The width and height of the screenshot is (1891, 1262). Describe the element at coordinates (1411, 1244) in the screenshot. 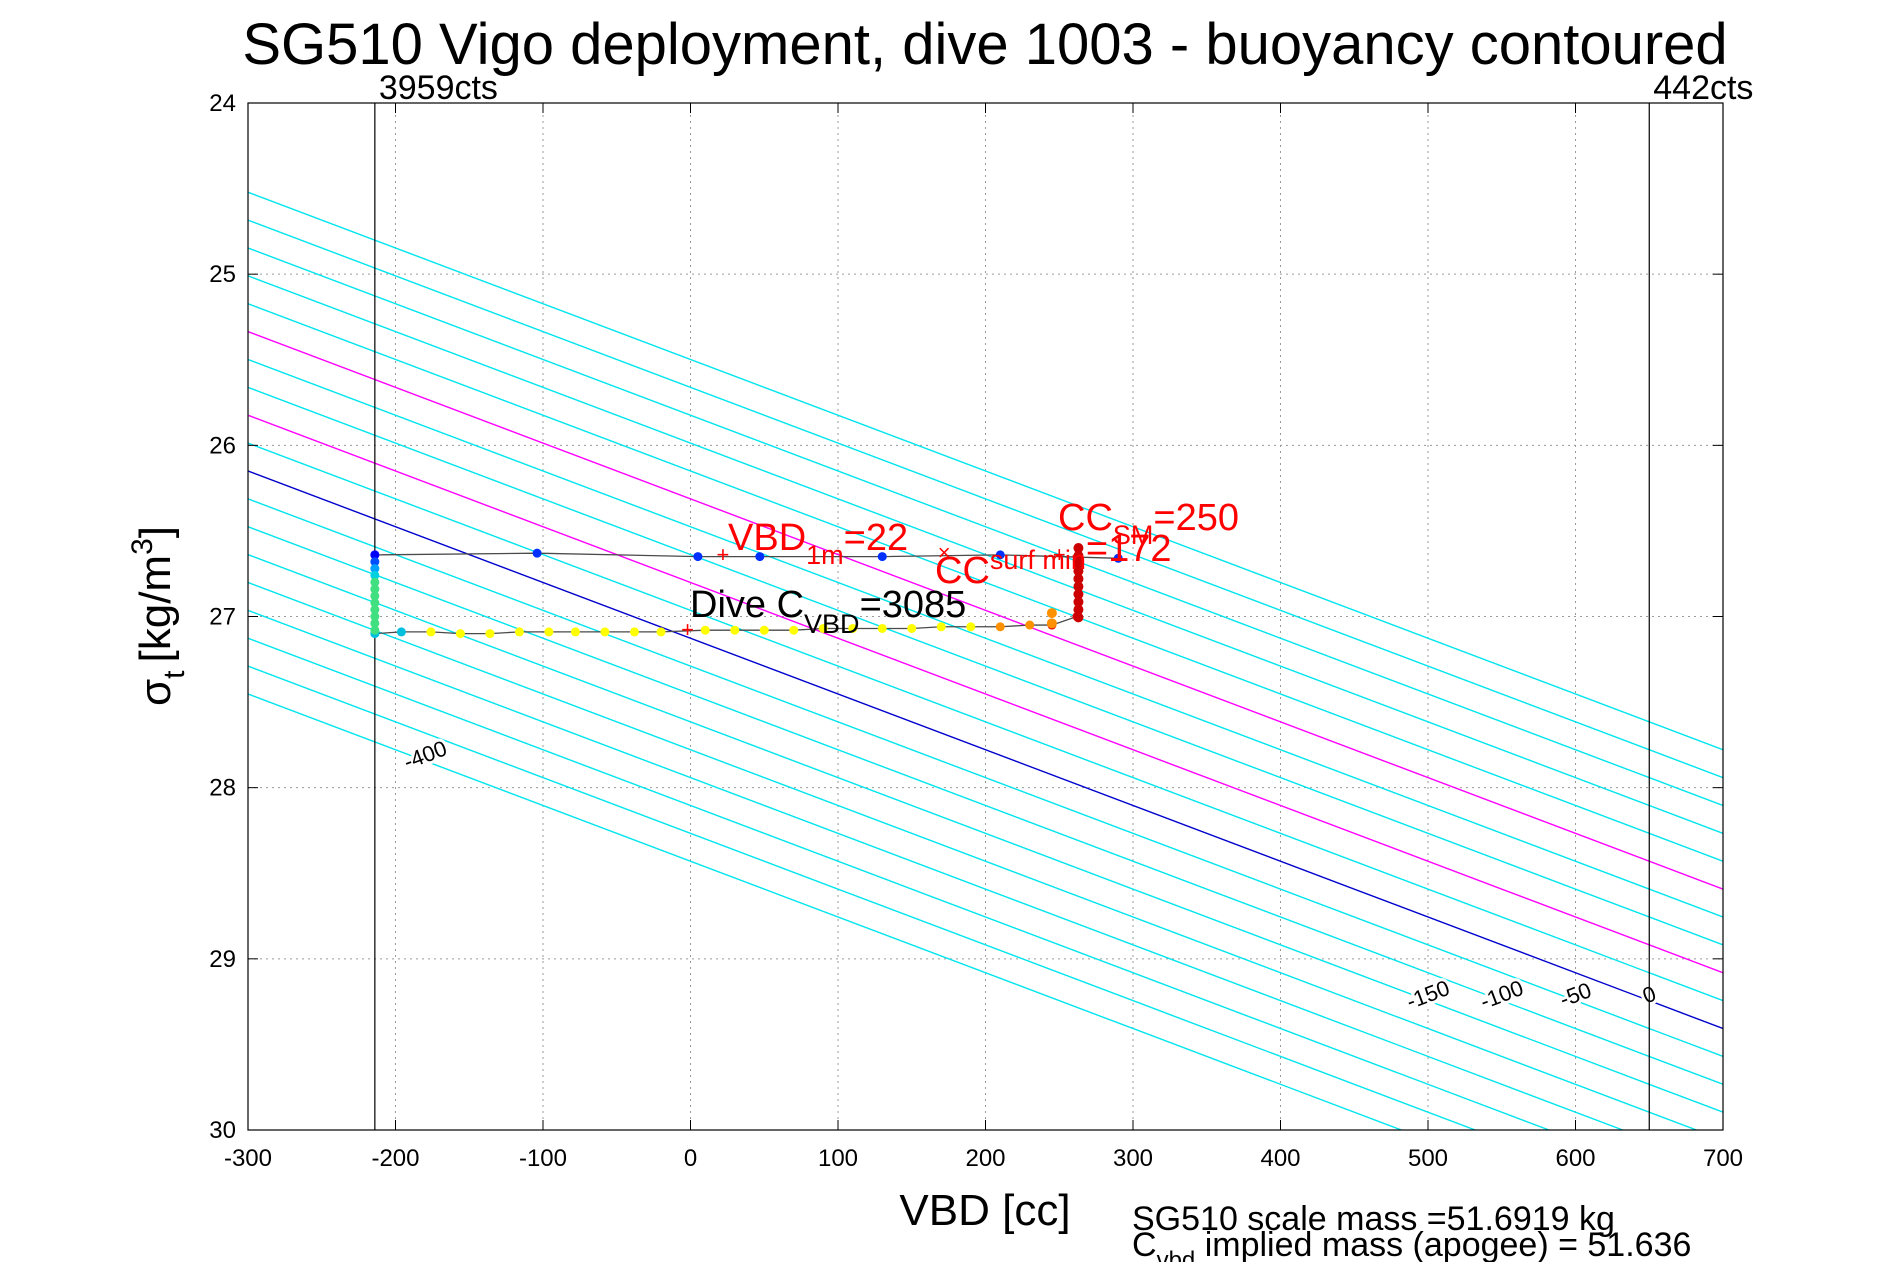

I see `footer-implied-mass: Cvbd implied mass (apogee) = 51.636` at that location.